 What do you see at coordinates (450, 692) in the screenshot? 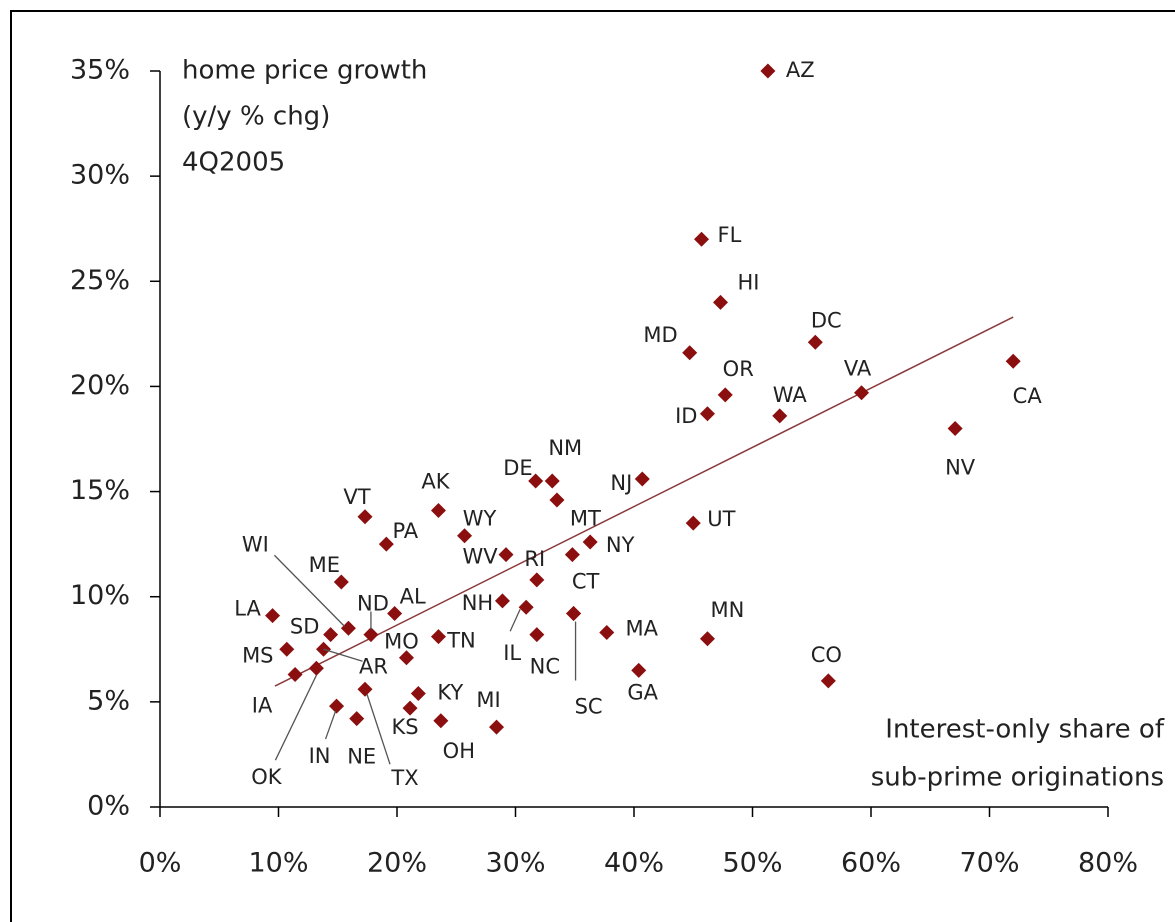
I see `point-label: KY` at bounding box center [450, 692].